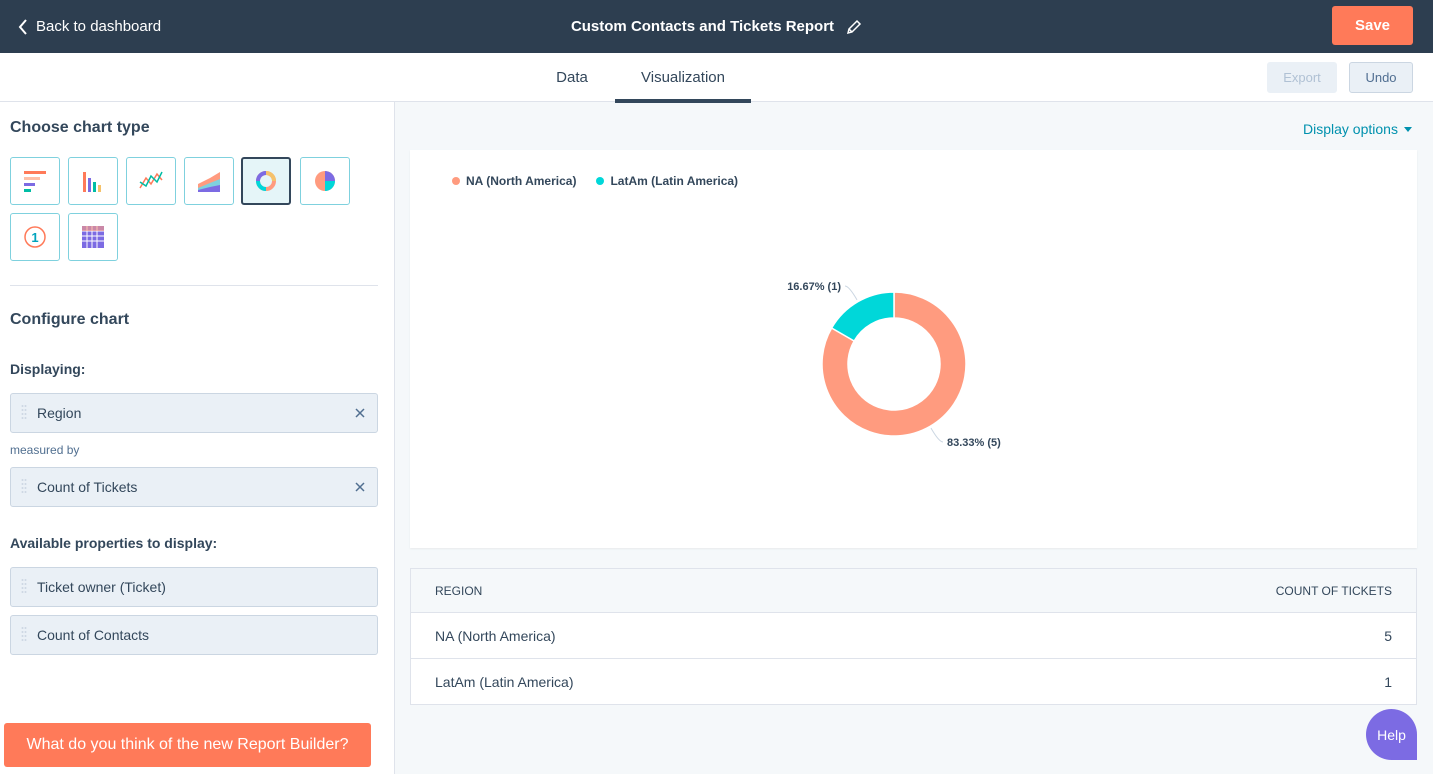 The width and height of the screenshot is (1433, 774). What do you see at coordinates (459, 590) in the screenshot?
I see `column-header-region: REGION` at bounding box center [459, 590].